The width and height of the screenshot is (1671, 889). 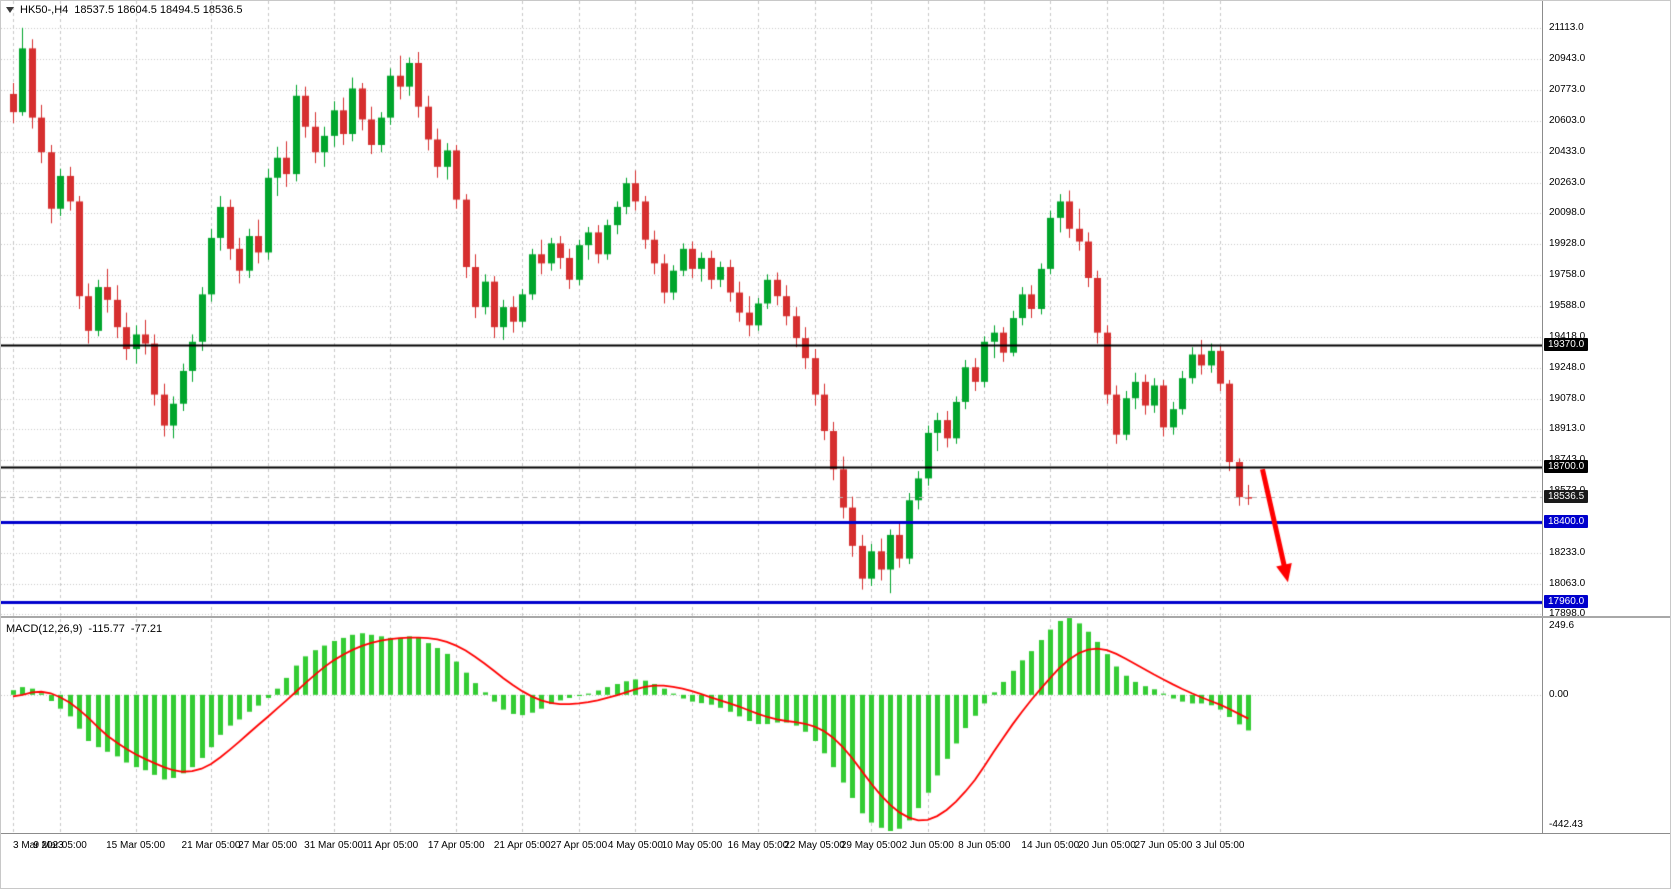 I want to click on time-label: 3 Mar 2023, so click(x=38, y=845).